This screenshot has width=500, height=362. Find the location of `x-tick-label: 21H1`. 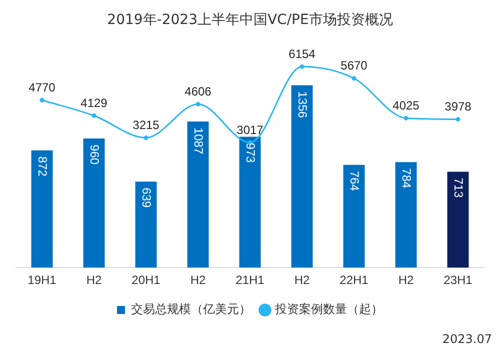

x-tick-label: 21H1 is located at coordinates (250, 280).